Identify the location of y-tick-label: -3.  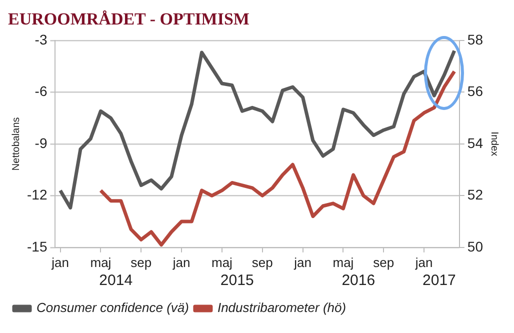
(41, 39).